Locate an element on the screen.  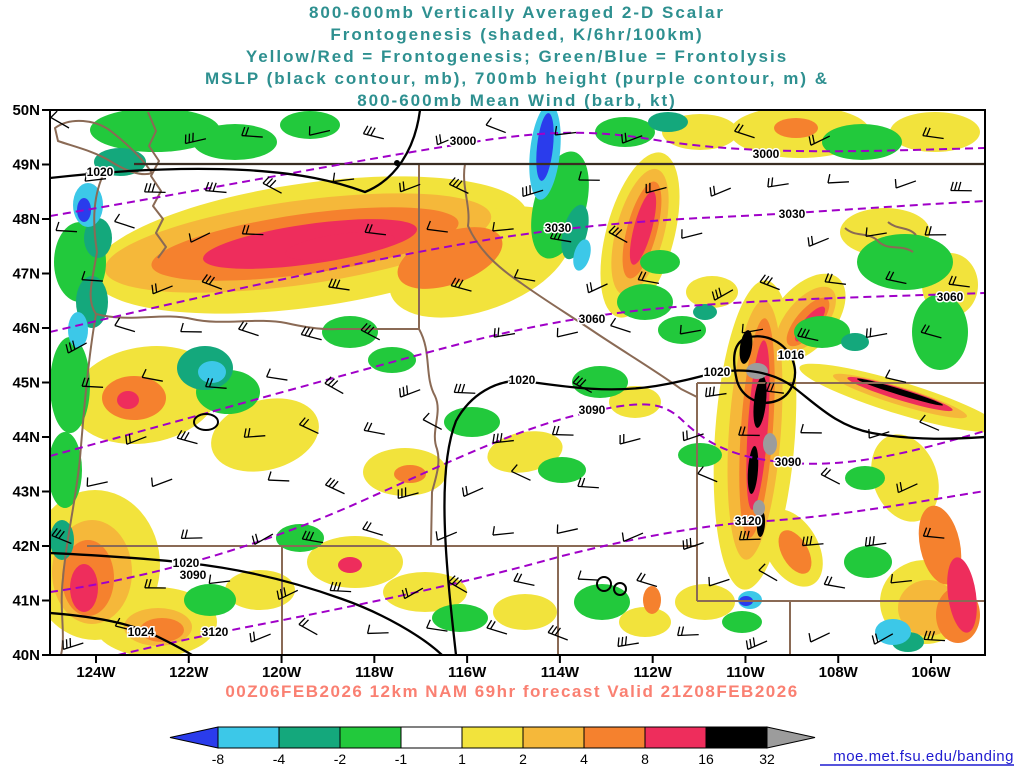
site-link: moe.met.fsu.edu/banding is located at coordinates (923, 756).